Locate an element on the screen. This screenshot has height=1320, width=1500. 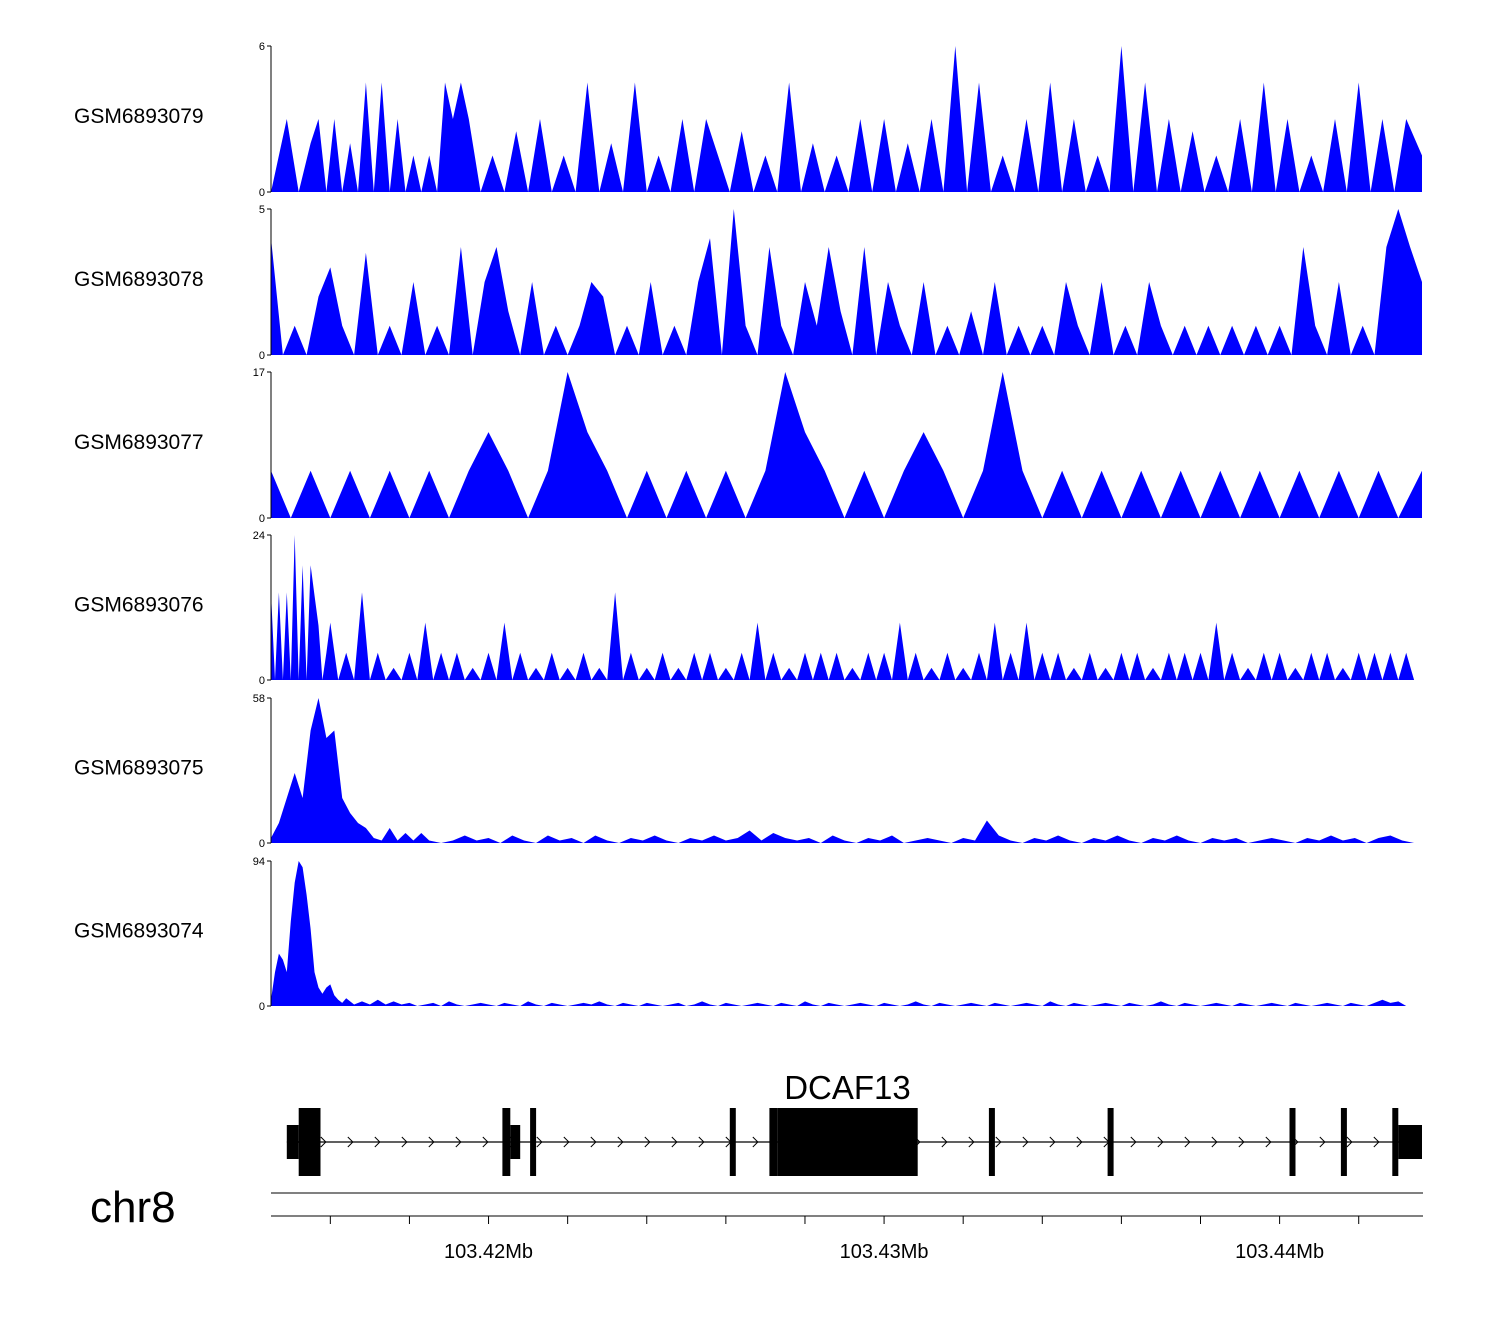
track-GSM6893074: 94 0 GSM6893074 is located at coordinates (740, 934).